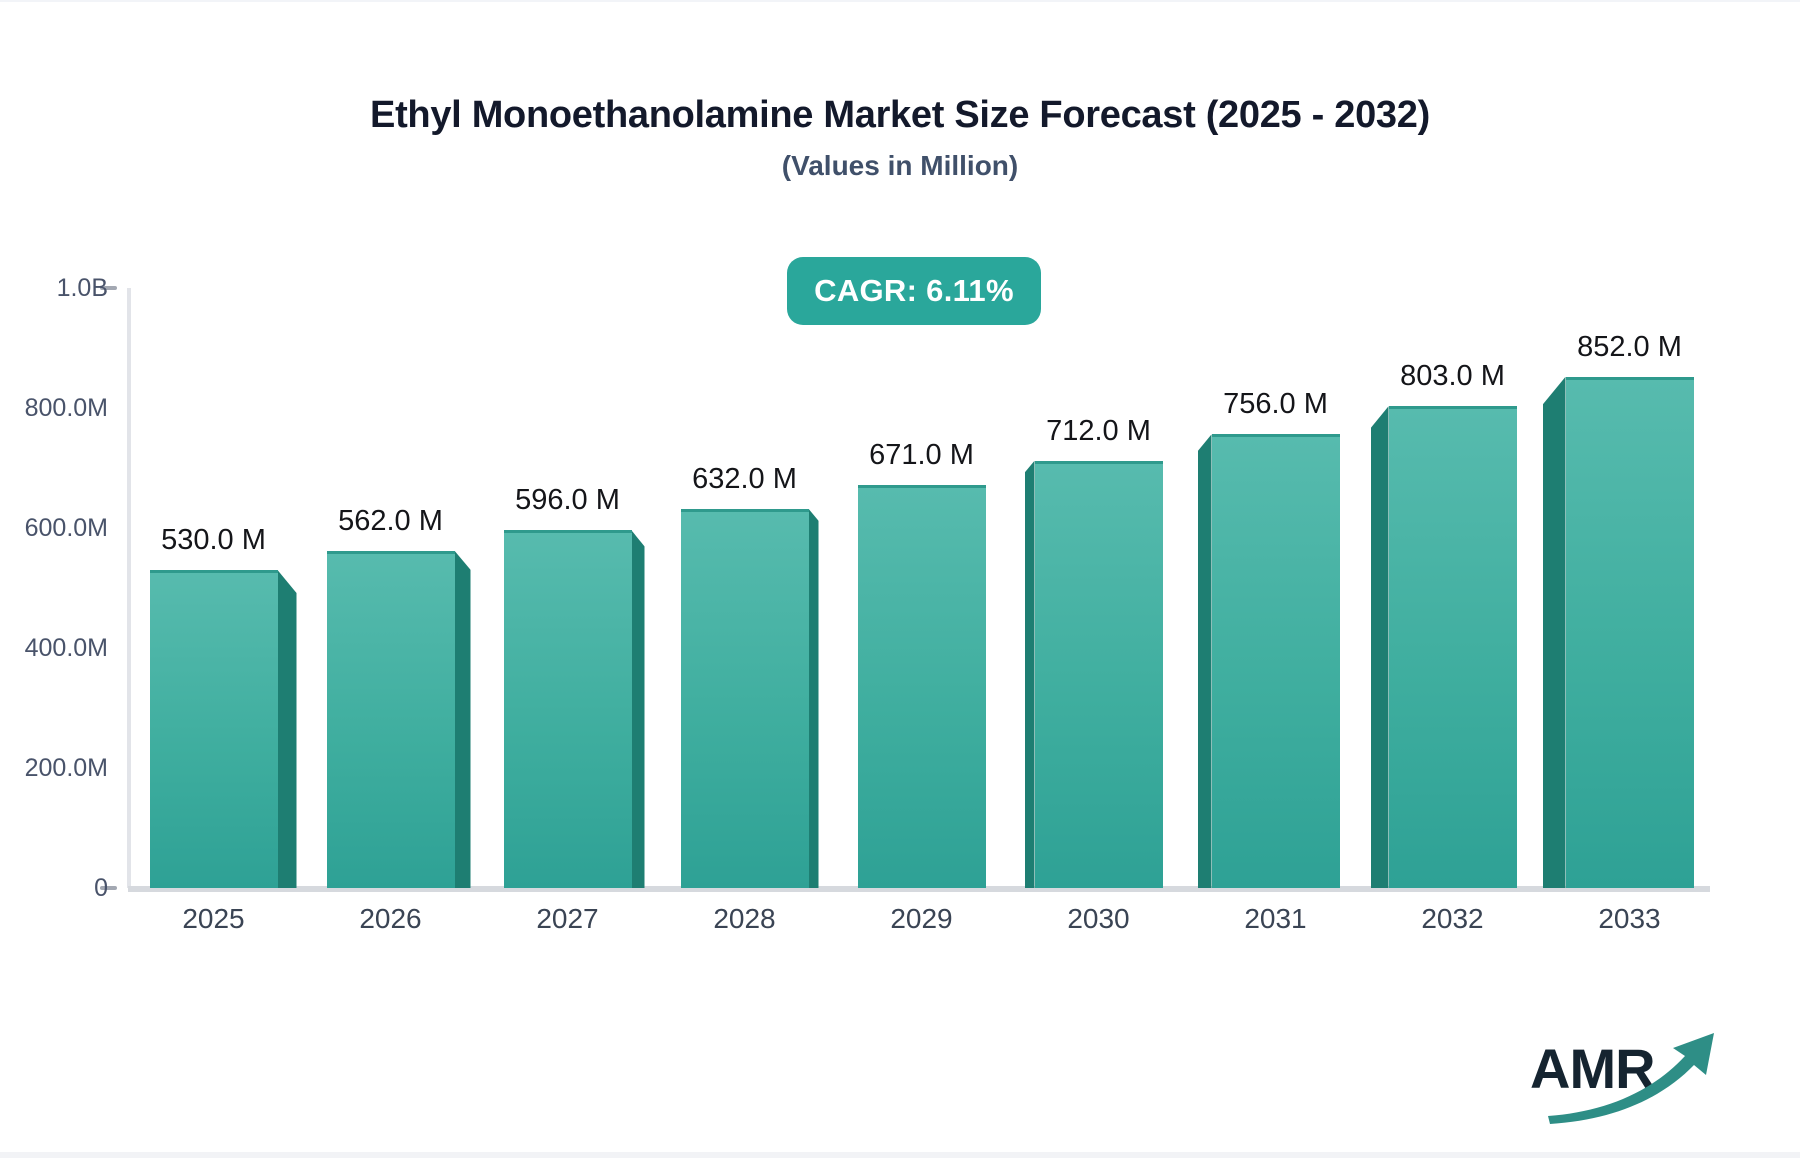 Image resolution: width=1800 pixels, height=1158 pixels. What do you see at coordinates (1554, 632) in the screenshot?
I see `bar-side-2033` at bounding box center [1554, 632].